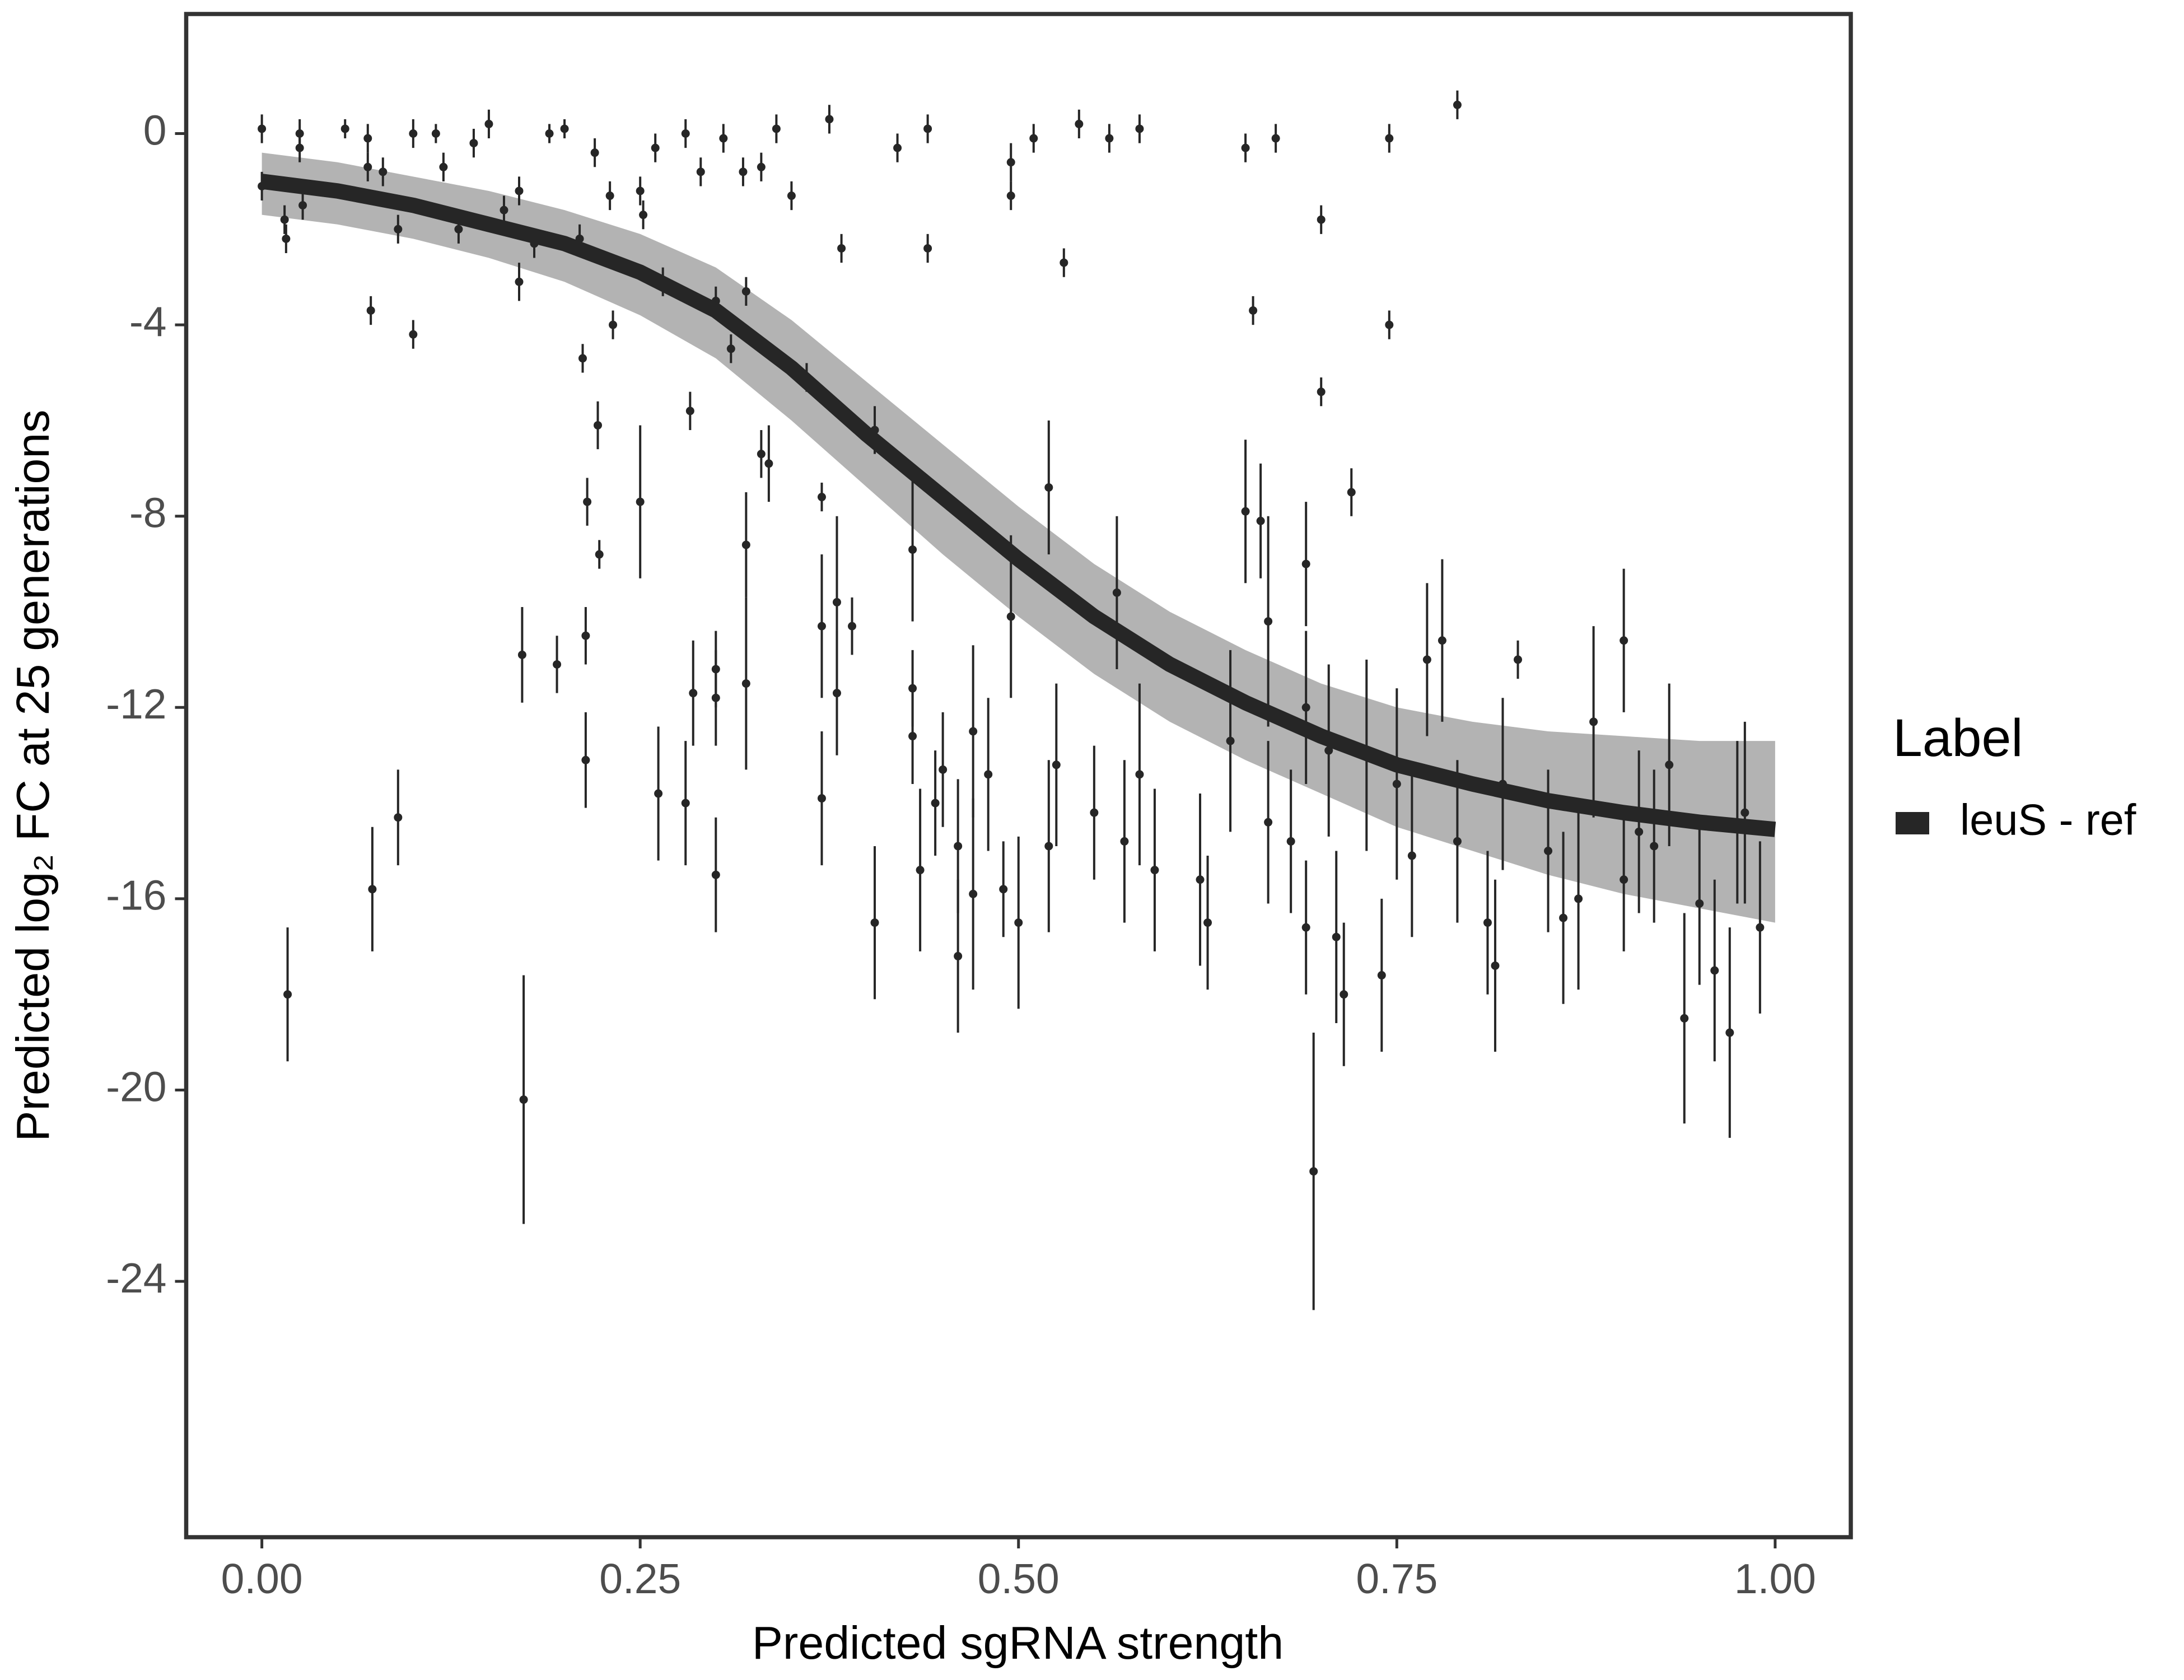 The width and height of the screenshot is (2184, 1680). Describe the element at coordinates (148, 513) in the screenshot. I see `y-tick-label: -8` at that location.